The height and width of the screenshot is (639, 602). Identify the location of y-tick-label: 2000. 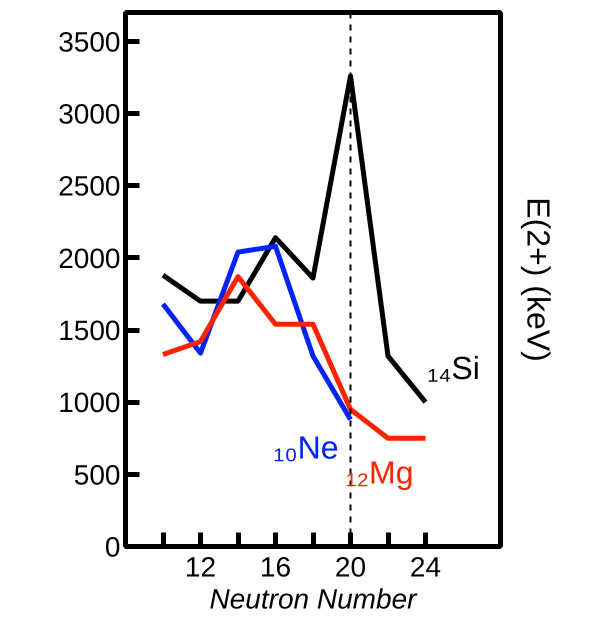
(89, 258).